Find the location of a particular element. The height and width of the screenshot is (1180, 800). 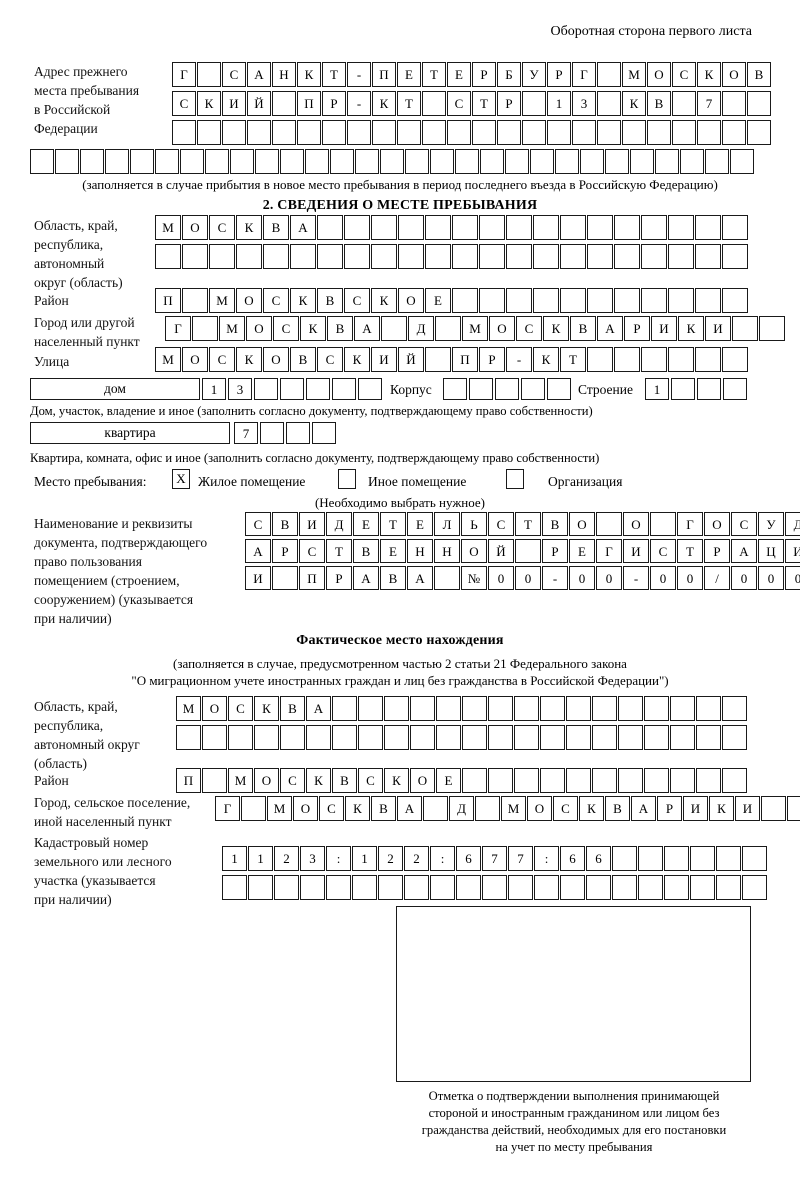

document-cell: В is located at coordinates (285, 524).